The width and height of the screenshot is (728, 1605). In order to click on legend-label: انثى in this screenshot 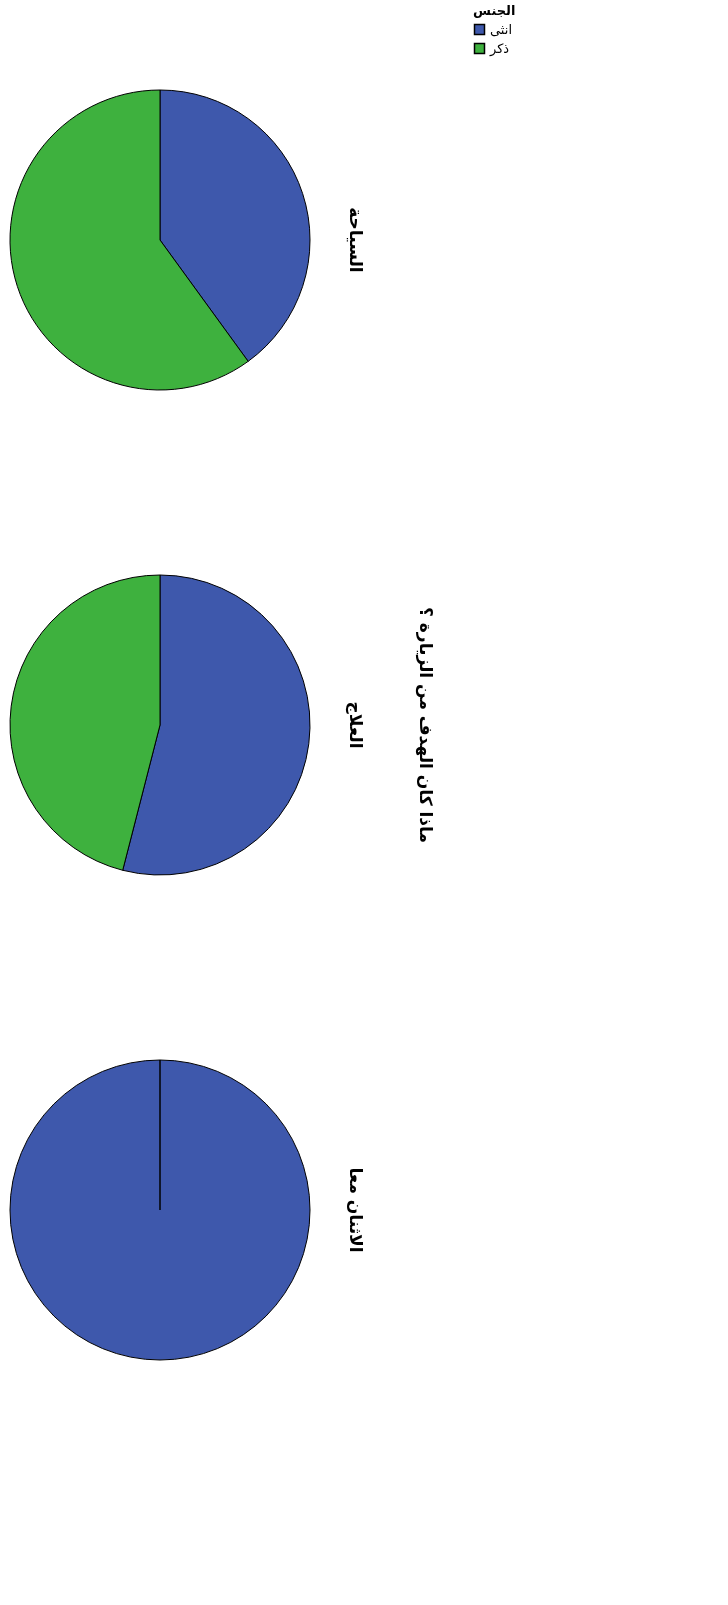, I will do `click(501, 29)`.